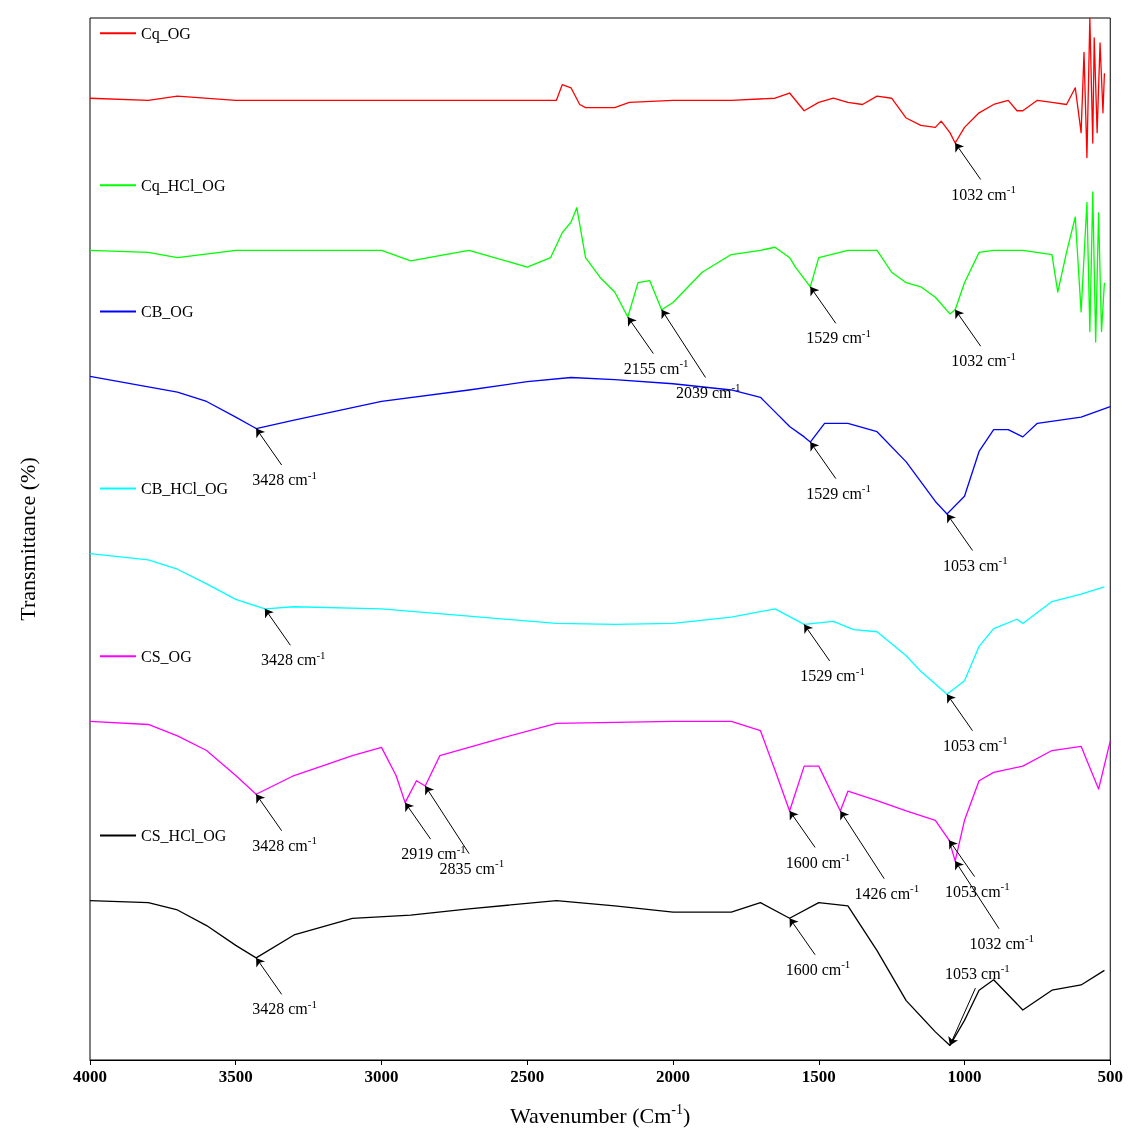  I want to click on legend-label: CB_OG, so click(167, 311).